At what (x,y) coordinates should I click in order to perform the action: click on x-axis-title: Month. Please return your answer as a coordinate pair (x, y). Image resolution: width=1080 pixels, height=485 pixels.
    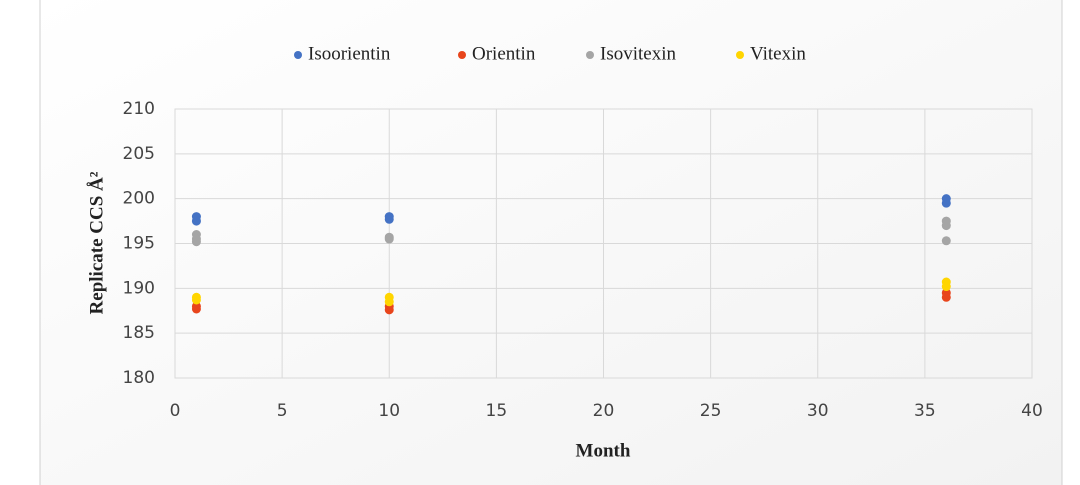
    Looking at the image, I should click on (603, 450).